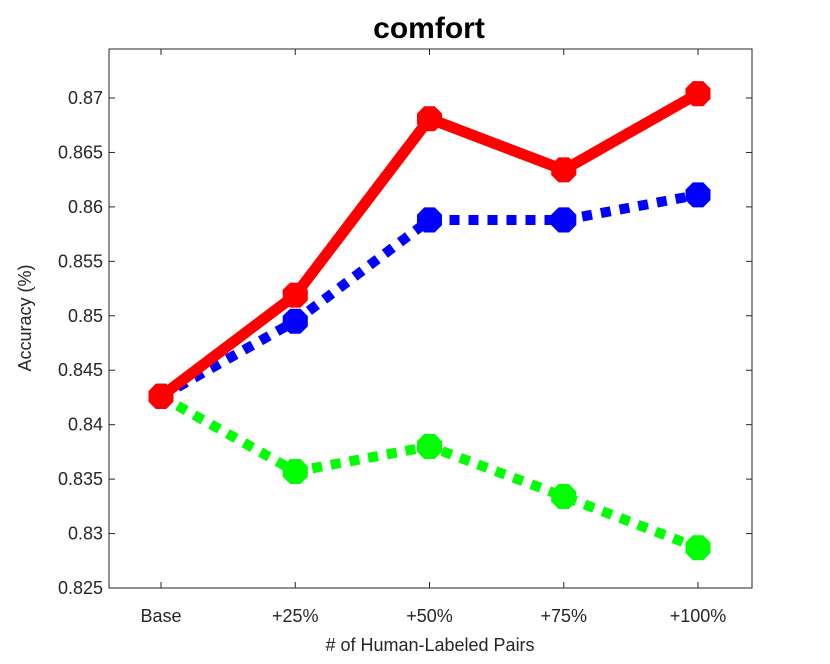  Describe the element at coordinates (429, 28) in the screenshot. I see `chart-title: comfort` at that location.